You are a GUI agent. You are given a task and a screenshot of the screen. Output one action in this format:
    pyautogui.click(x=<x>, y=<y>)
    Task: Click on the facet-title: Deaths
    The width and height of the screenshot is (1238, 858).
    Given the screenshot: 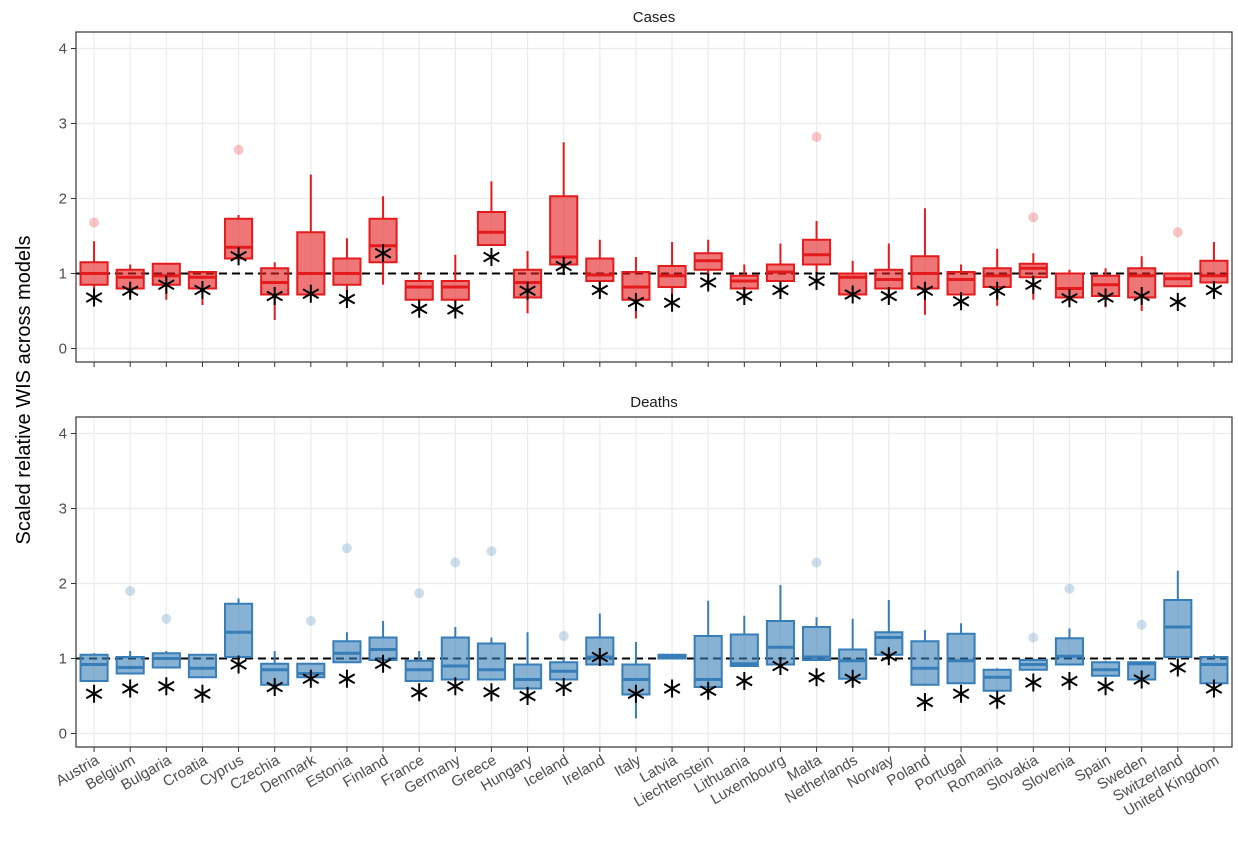 What is the action you would take?
    pyautogui.click(x=654, y=402)
    